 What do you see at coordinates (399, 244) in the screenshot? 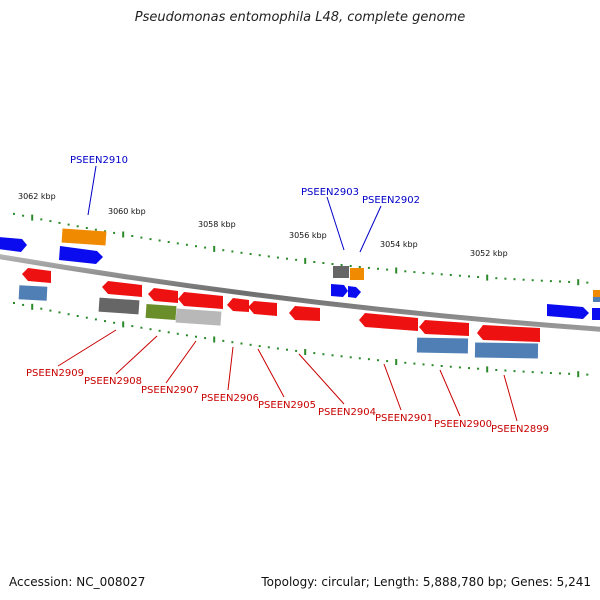
I see `kbp-label-3054: 3054 kbp` at bounding box center [399, 244].